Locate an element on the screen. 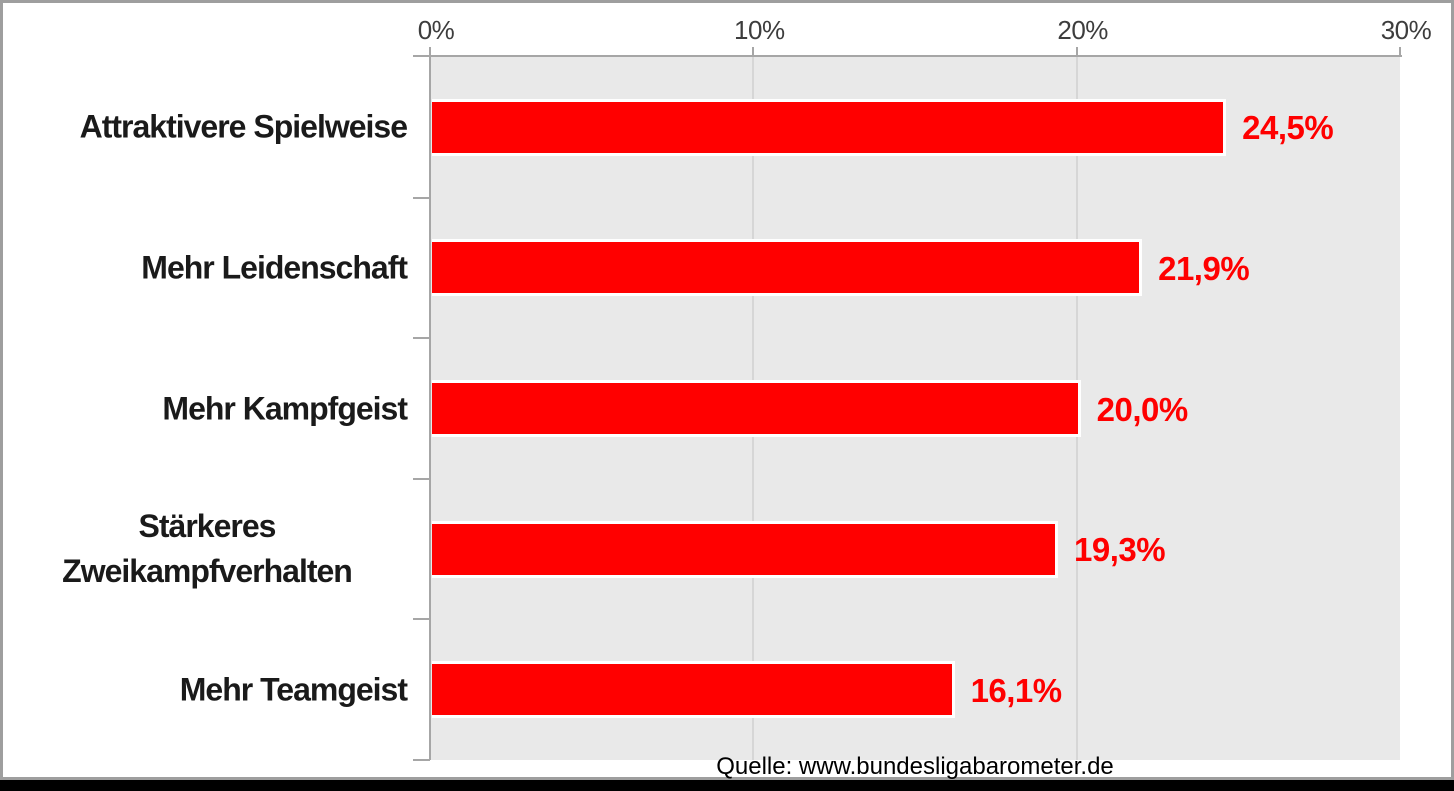 This screenshot has height=791, width=1454. category-label: Mehr Leidenschaft is located at coordinates (274, 267).